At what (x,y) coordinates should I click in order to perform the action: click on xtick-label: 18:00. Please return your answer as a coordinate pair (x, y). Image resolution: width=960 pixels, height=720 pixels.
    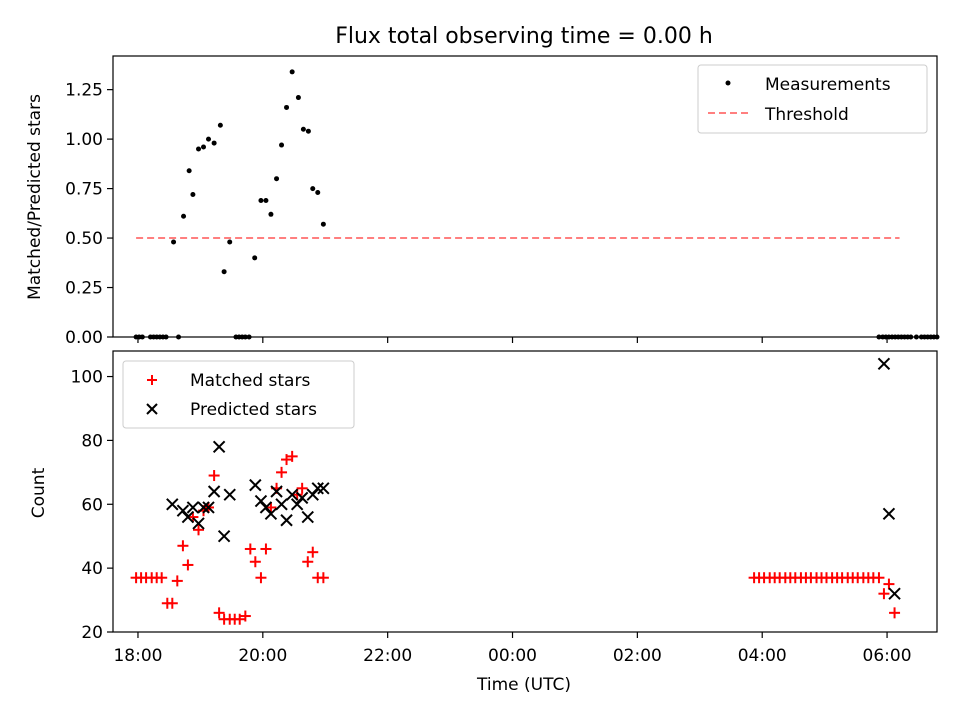
    Looking at the image, I should click on (137, 656).